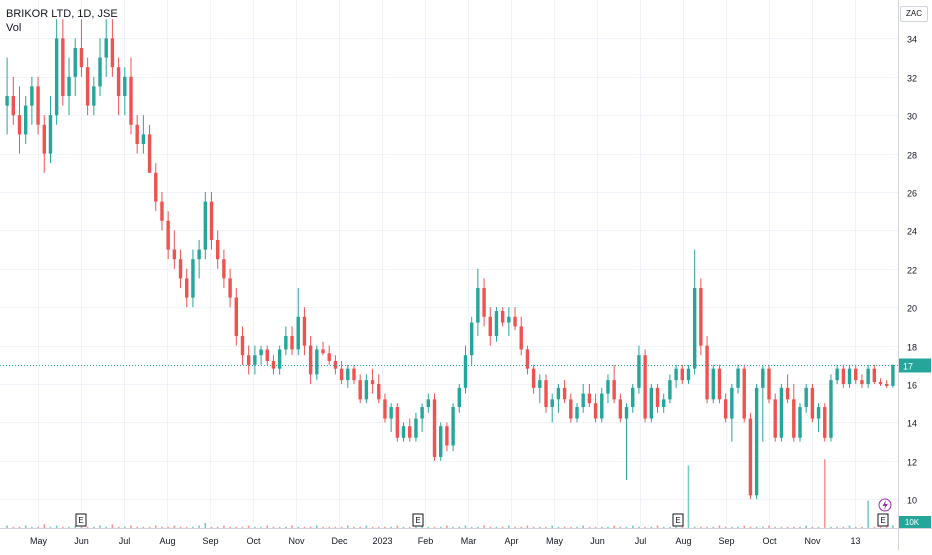  I want to click on symbol-legend: BRIKOR LTD, 1D, JSE Vol, so click(62, 21).